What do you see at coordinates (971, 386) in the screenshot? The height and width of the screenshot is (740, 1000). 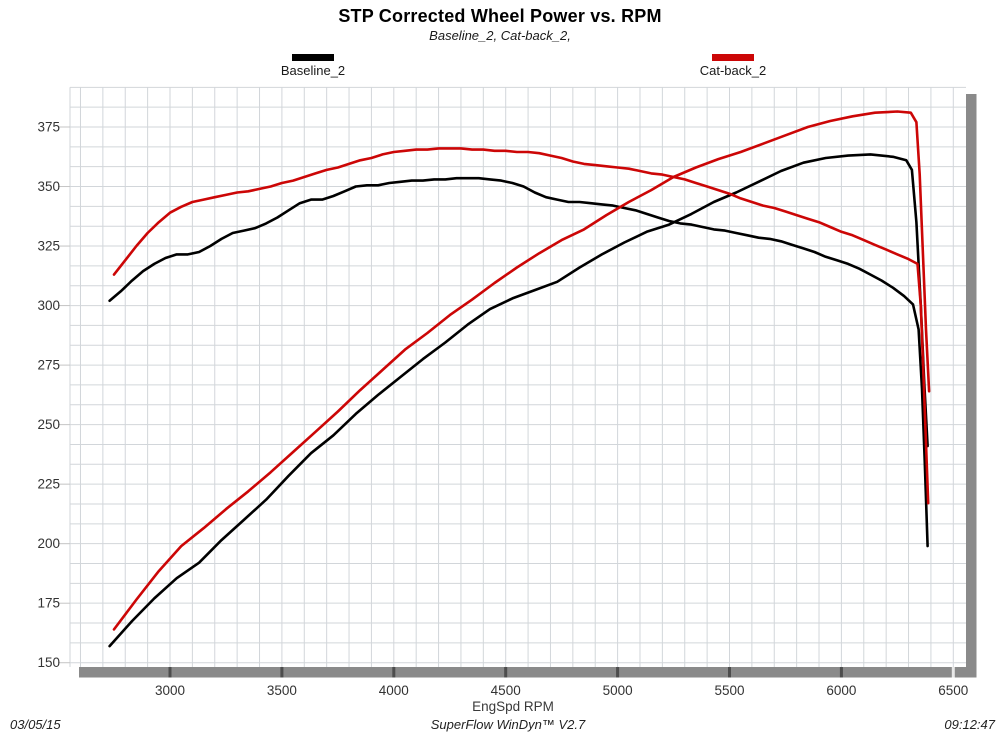 I see `right-axis-band` at bounding box center [971, 386].